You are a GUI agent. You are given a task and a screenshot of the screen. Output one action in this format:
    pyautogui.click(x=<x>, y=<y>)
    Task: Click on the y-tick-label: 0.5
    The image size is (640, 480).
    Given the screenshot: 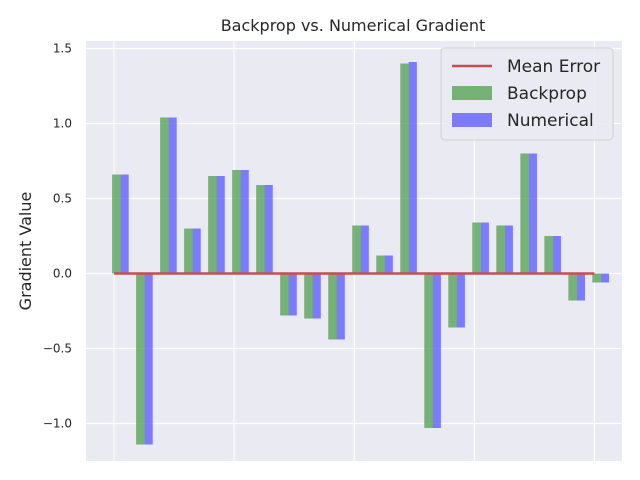 What is the action you would take?
    pyautogui.click(x=62, y=199)
    